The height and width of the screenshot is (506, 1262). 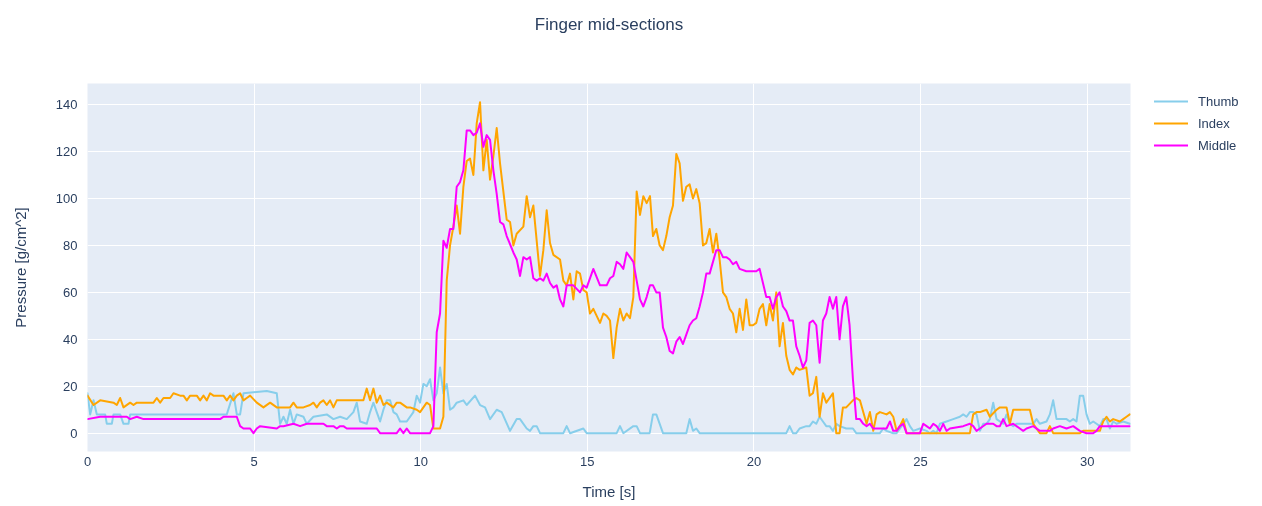 What do you see at coordinates (254, 461) in the screenshot?
I see `x-tick-label: 5` at bounding box center [254, 461].